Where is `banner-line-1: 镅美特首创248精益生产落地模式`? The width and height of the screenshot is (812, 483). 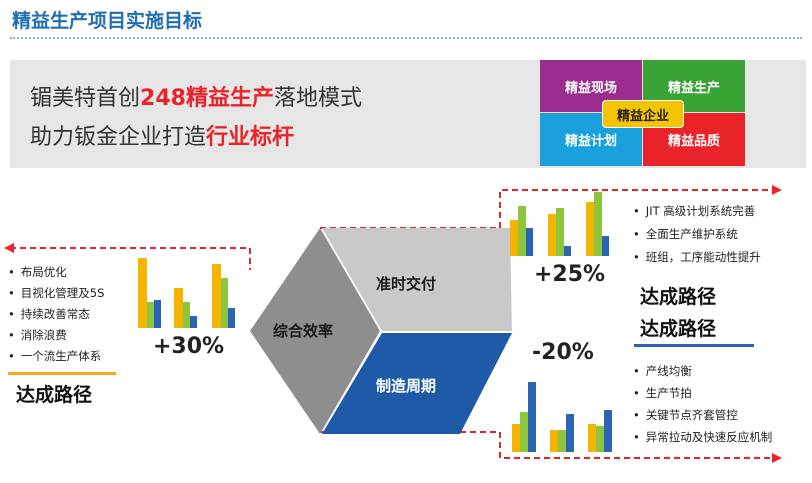
banner-line-1: 镅美特首创248精益生产落地模式 is located at coordinates (196, 96).